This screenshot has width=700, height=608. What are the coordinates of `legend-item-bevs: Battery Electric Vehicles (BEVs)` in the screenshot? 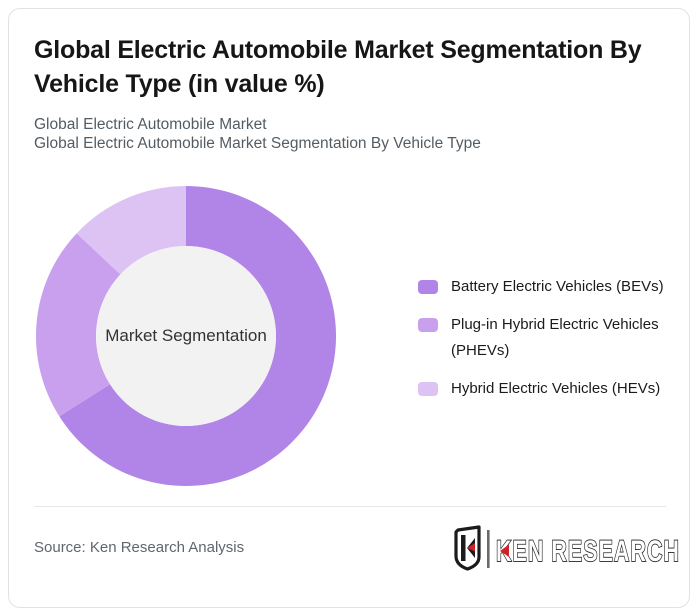 It's located at (552, 287).